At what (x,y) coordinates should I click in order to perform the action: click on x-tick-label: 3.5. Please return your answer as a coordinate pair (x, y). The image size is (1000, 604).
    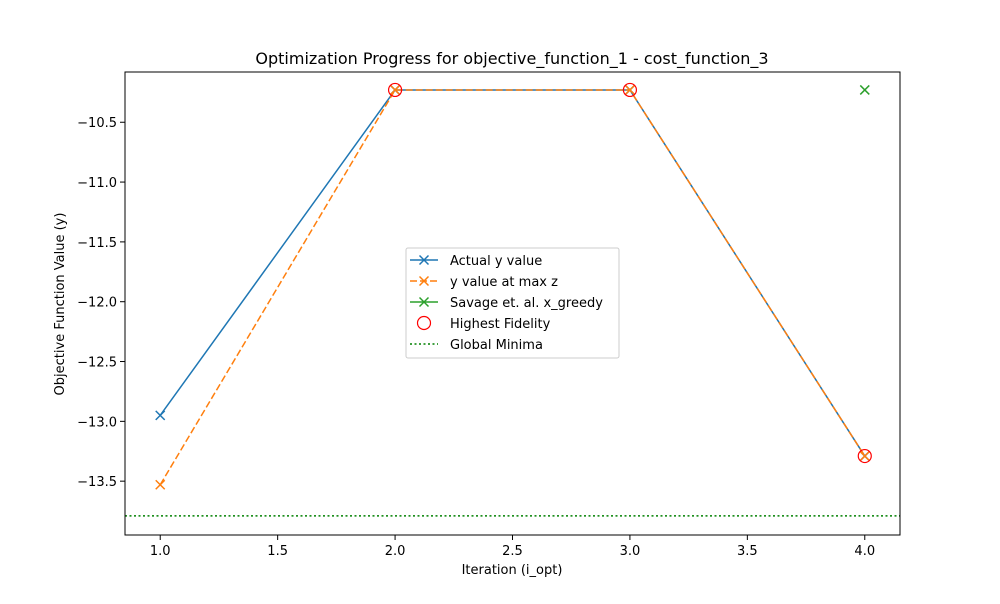
    Looking at the image, I should click on (747, 551).